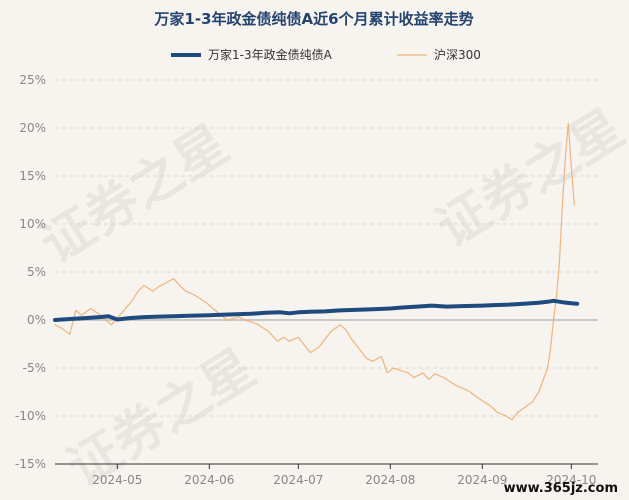  What do you see at coordinates (457, 55) in the screenshot?
I see `legend-label-series-1: 沪深300` at bounding box center [457, 55].